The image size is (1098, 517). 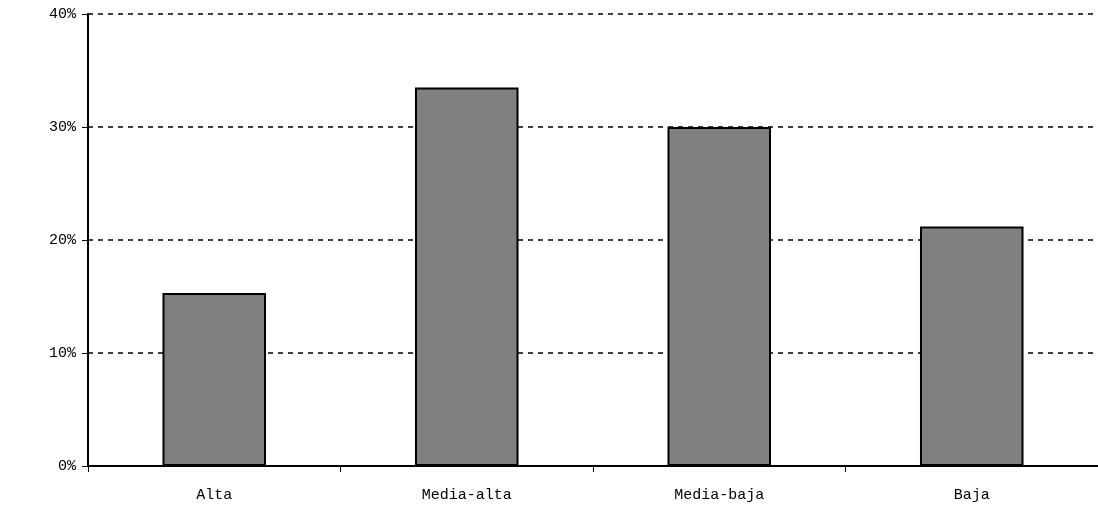 What do you see at coordinates (466, 495) in the screenshot?
I see `x-tick-label: Media-alta` at bounding box center [466, 495].